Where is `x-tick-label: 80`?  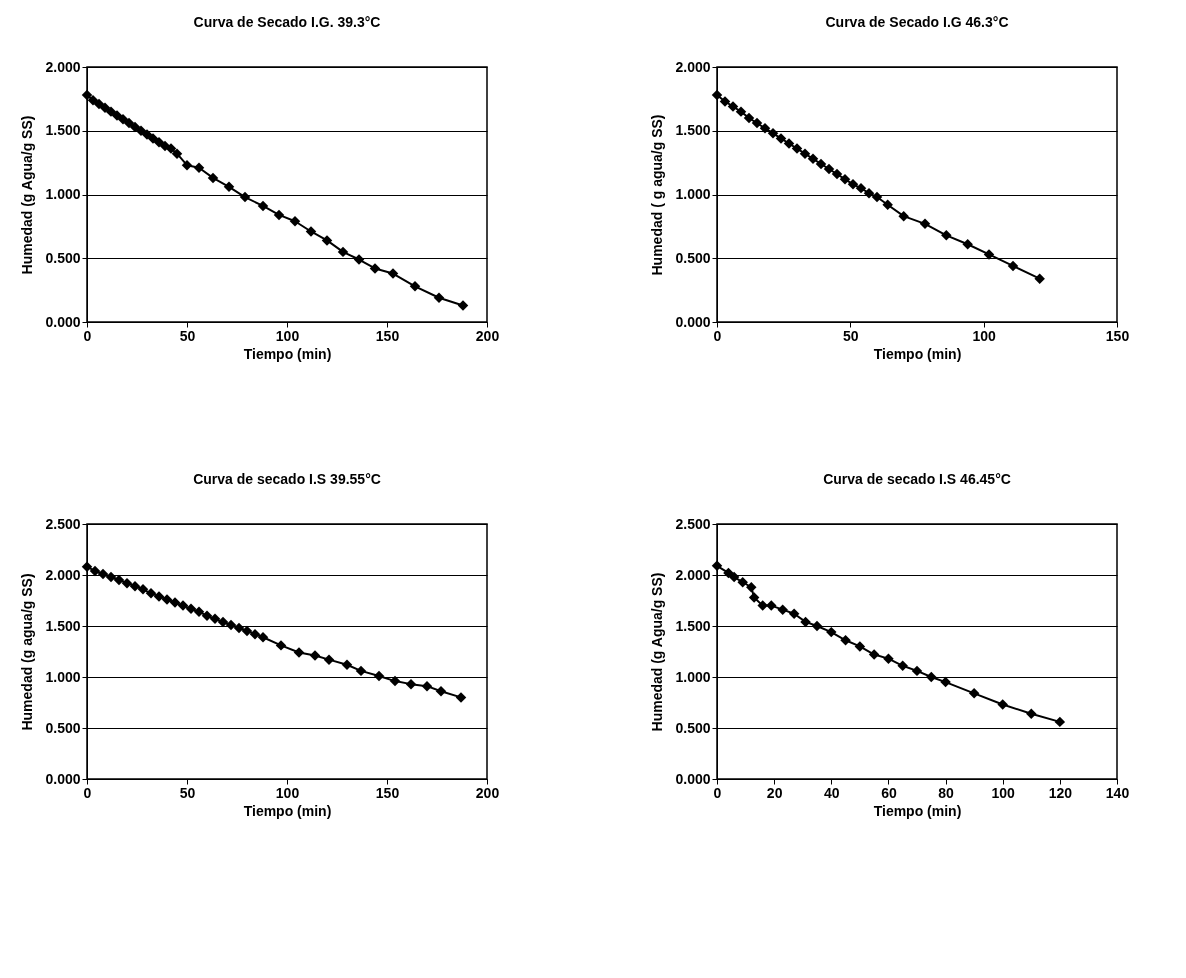
x-tick-label: 80 is located at coordinates (946, 792).